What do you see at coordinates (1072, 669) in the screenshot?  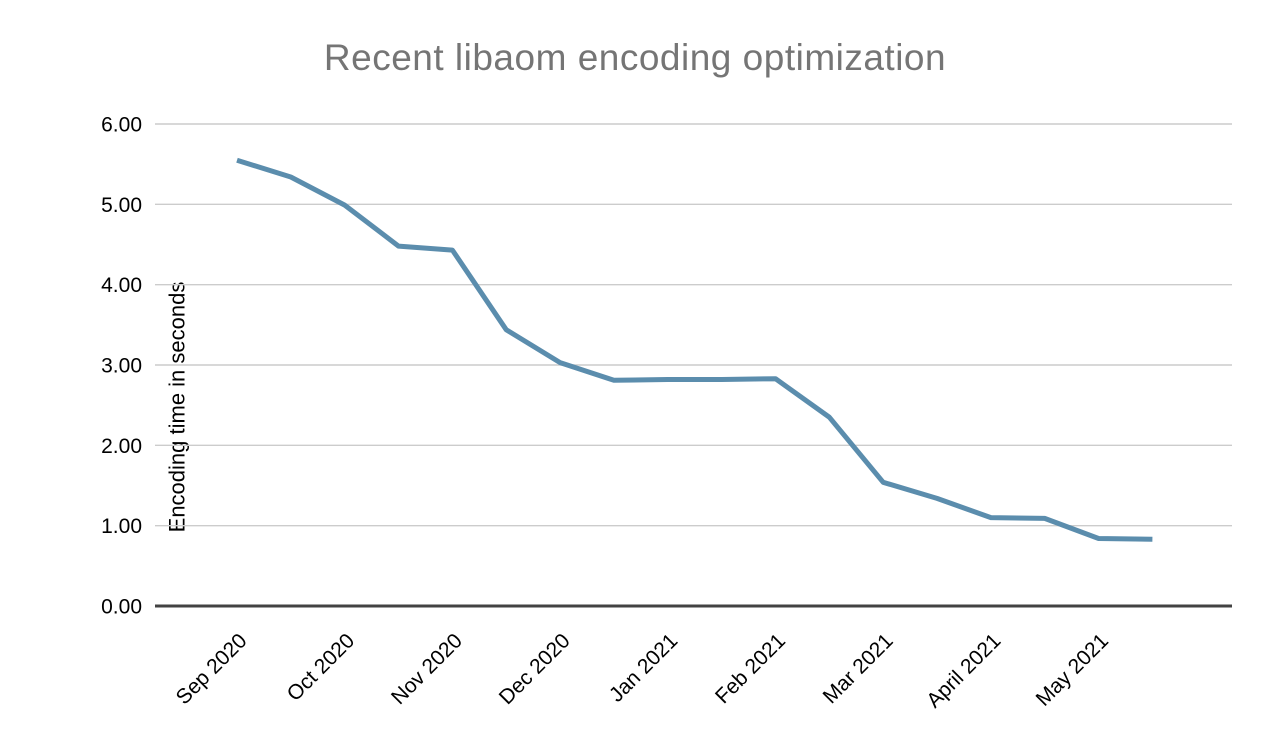 I see `x-tick-label: May 2021` at bounding box center [1072, 669].